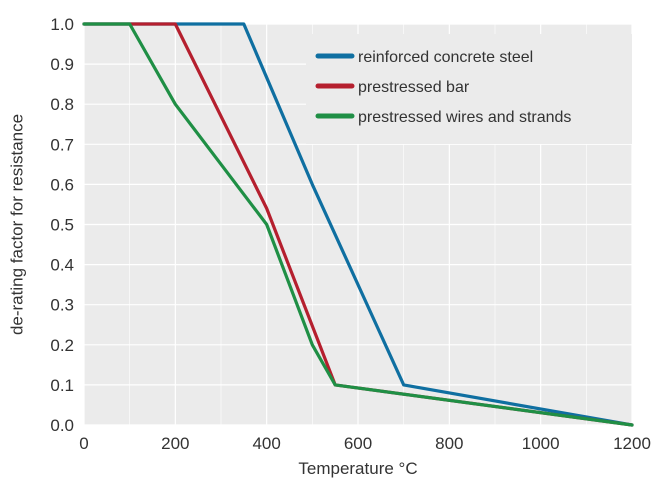  I want to click on x-axis-title: Temperature °C, so click(357, 468).